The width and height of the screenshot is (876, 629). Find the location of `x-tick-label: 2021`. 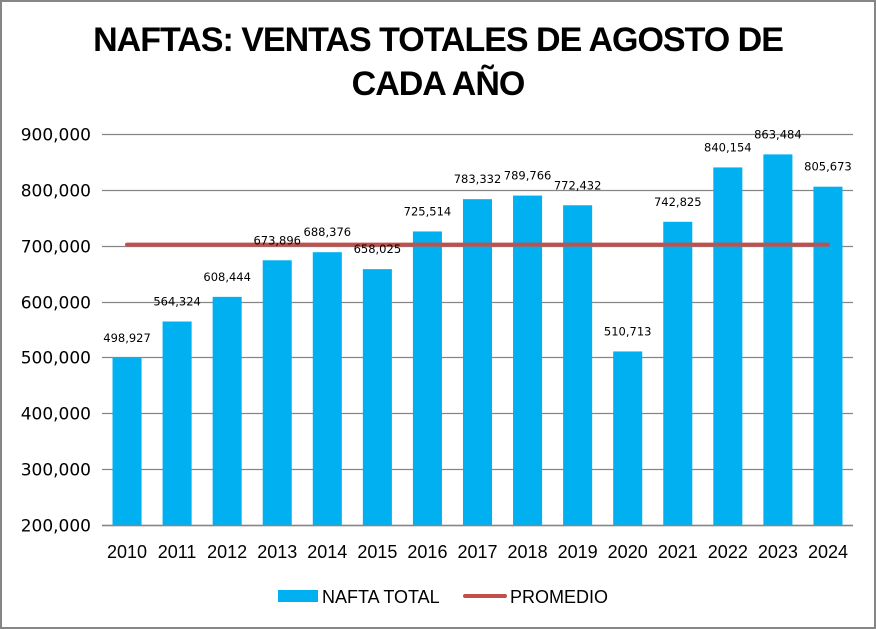

x-tick-label: 2021 is located at coordinates (678, 552).